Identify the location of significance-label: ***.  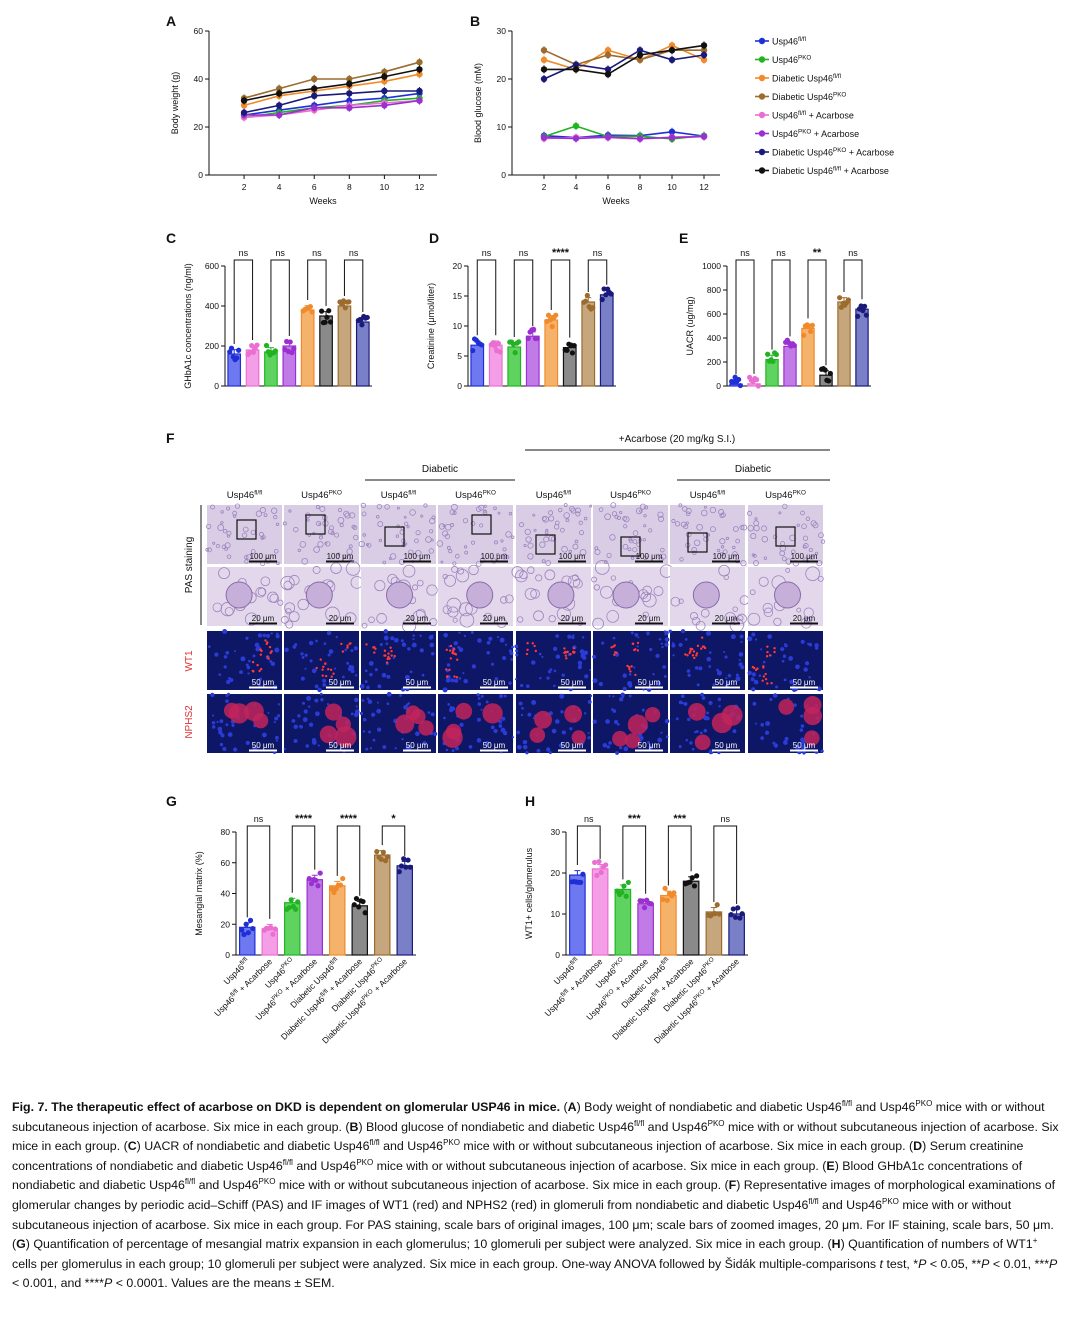
(680, 819).